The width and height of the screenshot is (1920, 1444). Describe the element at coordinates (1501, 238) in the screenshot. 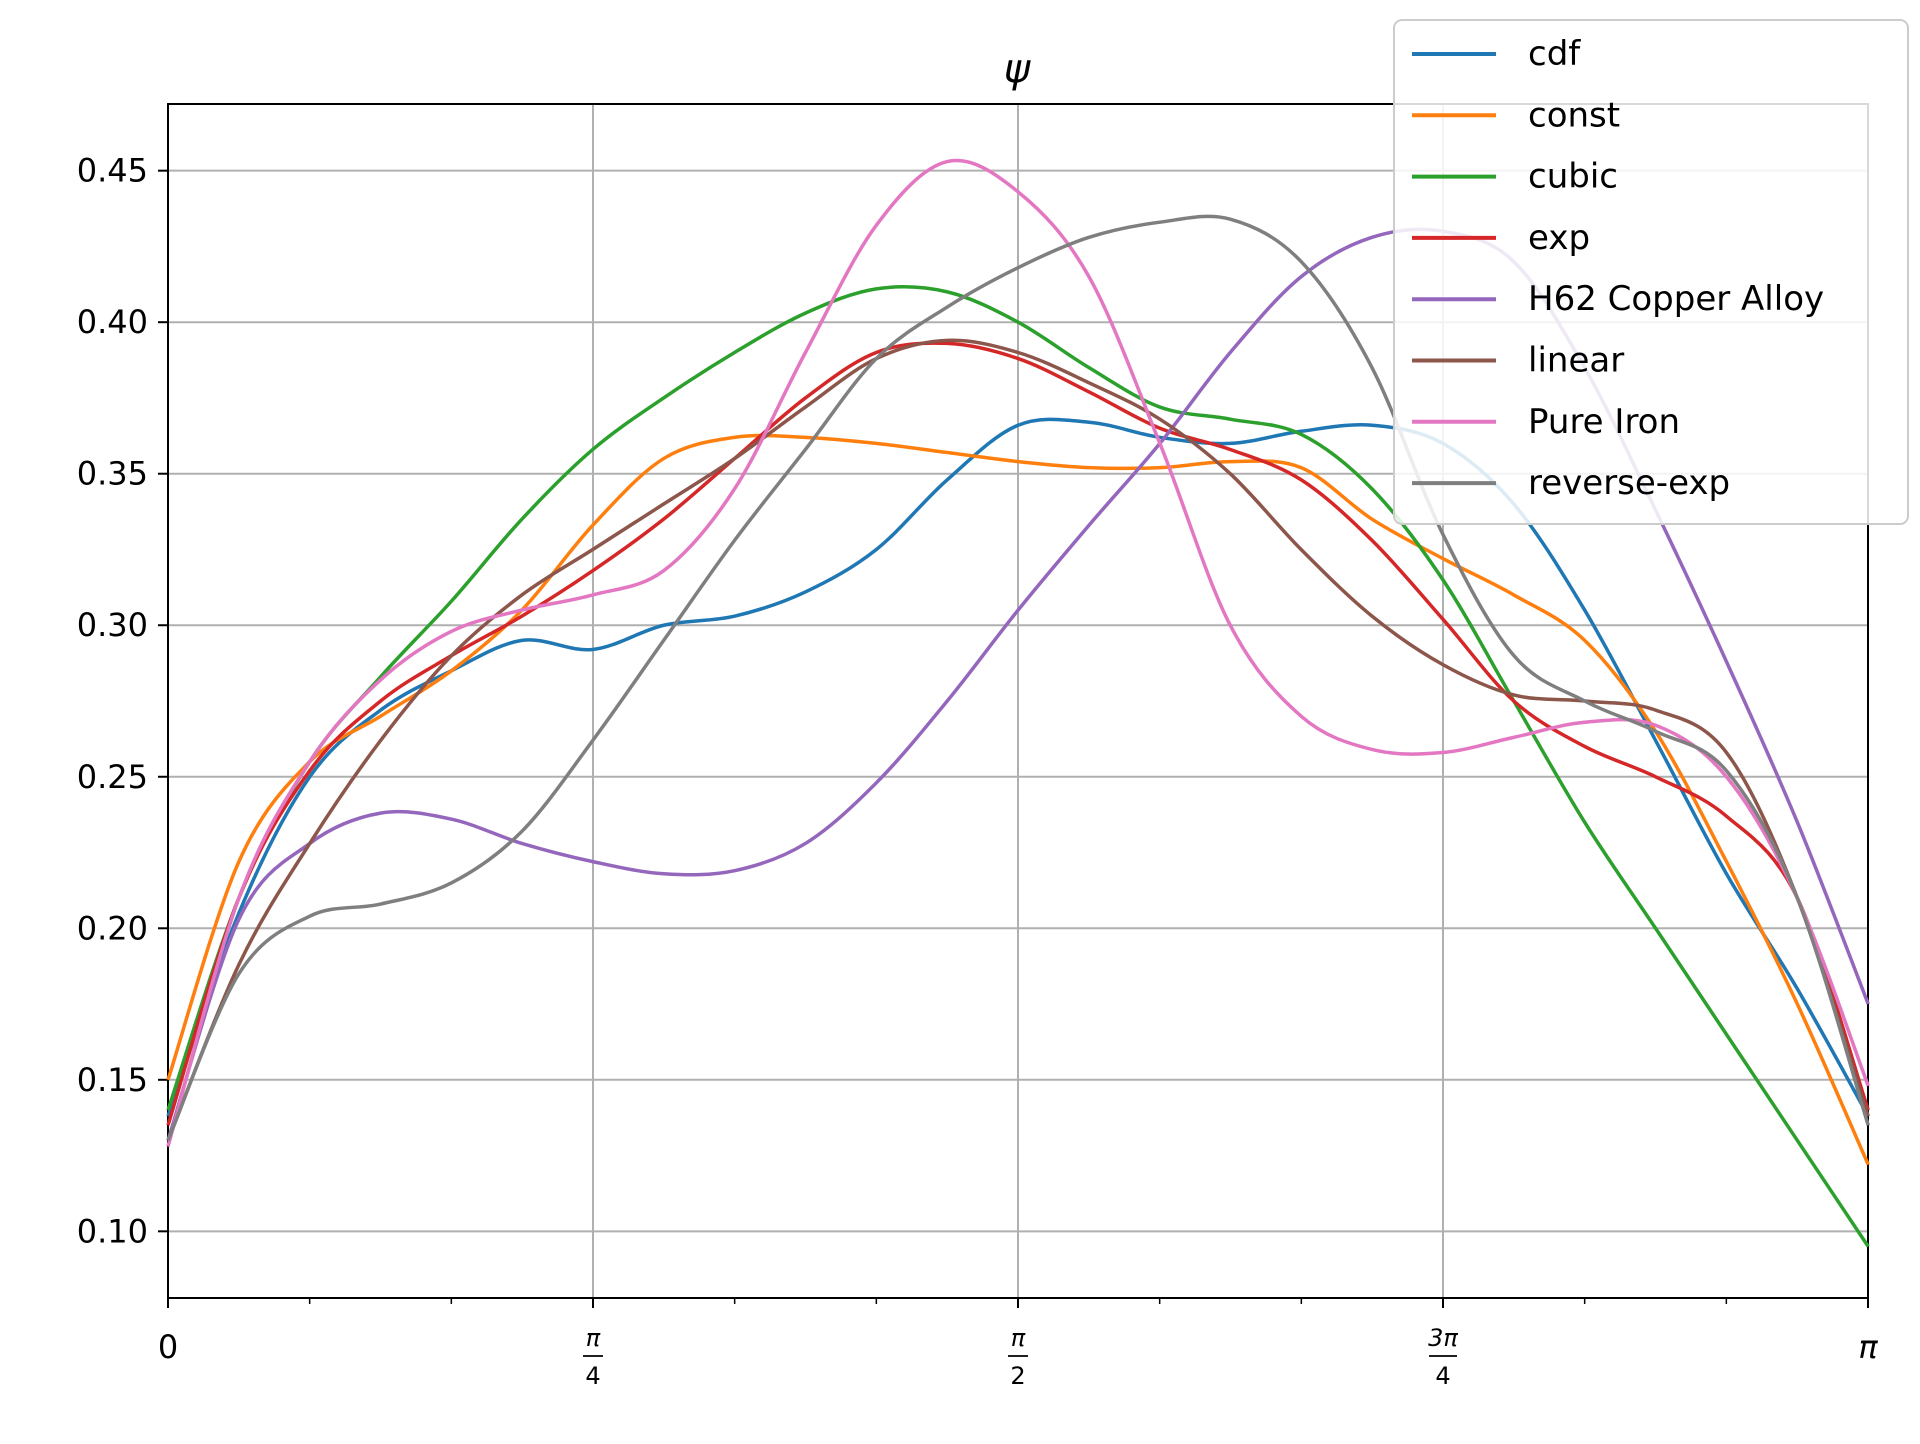

I see `legend-item-exp: exp` at that location.